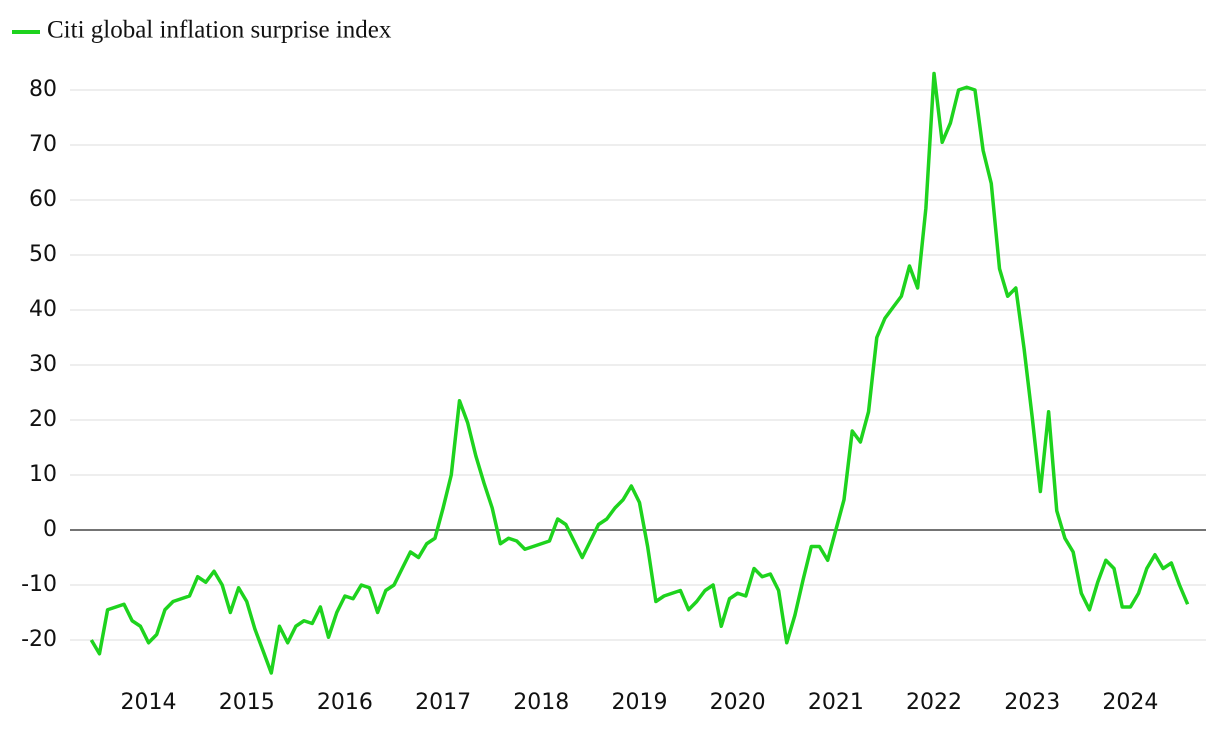  Describe the element at coordinates (43, 144) in the screenshot. I see `y-tick-label: 70` at that location.